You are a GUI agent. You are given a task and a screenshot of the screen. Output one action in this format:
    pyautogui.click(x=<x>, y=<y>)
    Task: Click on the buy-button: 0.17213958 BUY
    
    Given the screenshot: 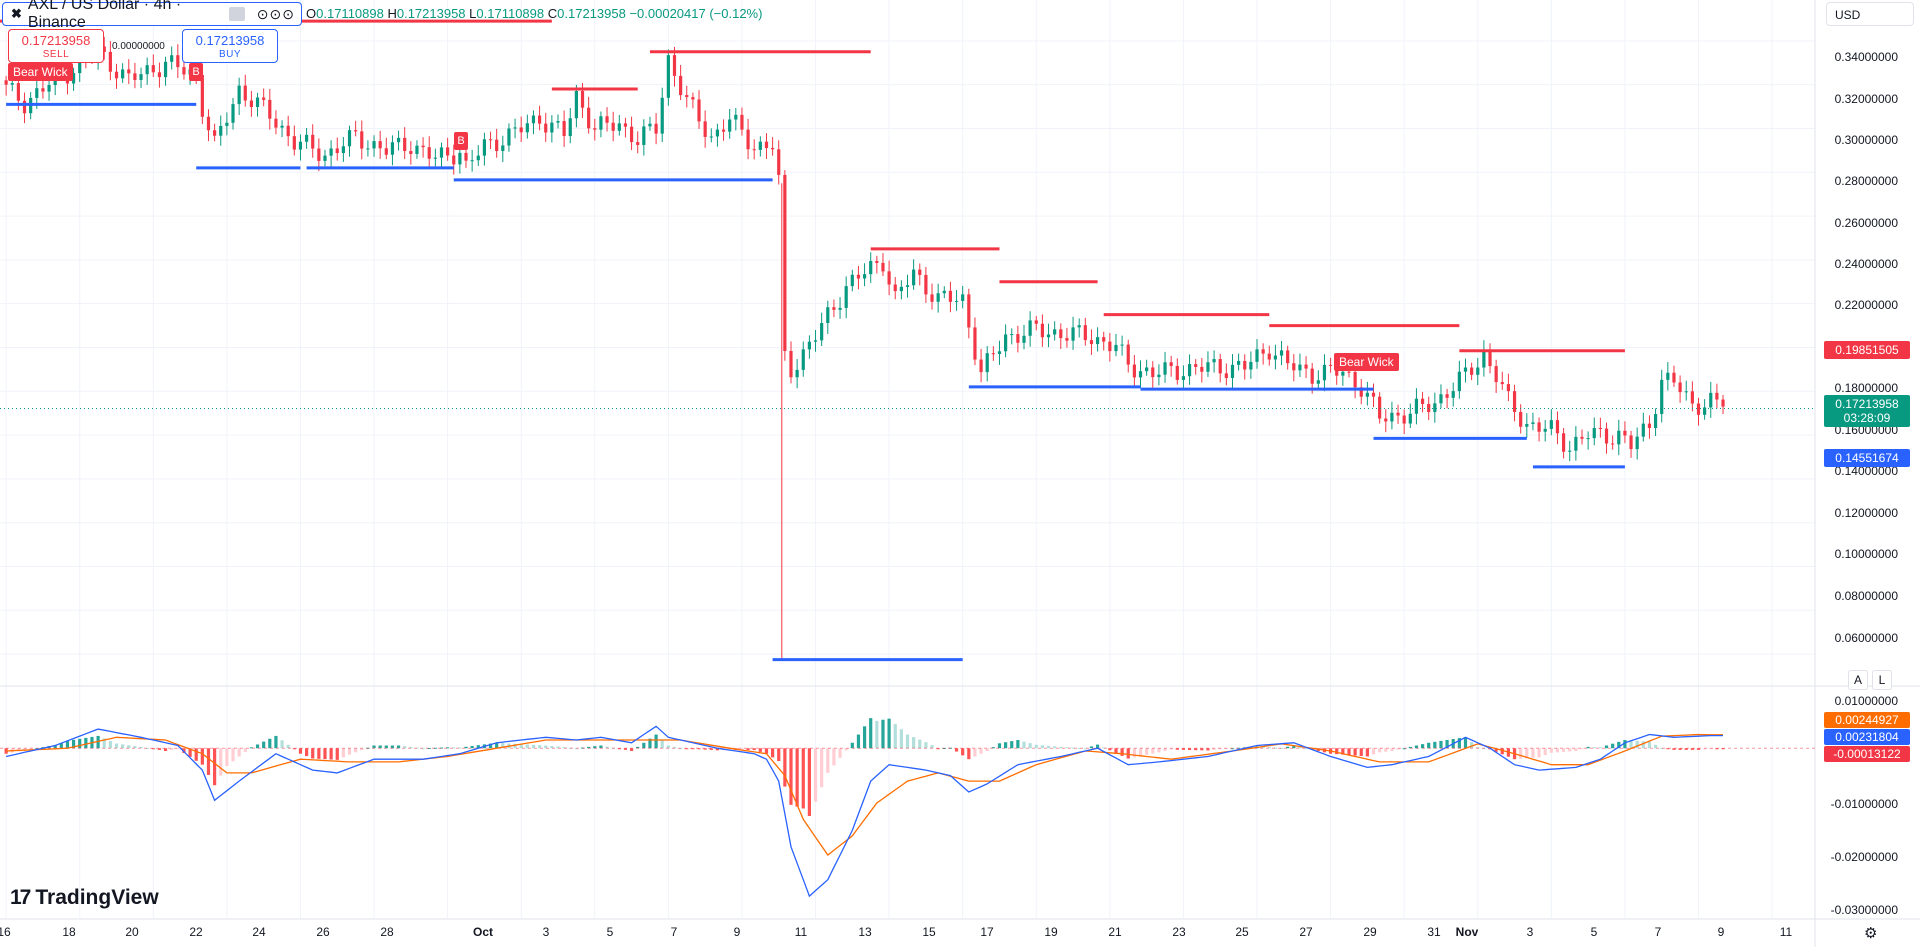 What is the action you would take?
    pyautogui.click(x=230, y=46)
    